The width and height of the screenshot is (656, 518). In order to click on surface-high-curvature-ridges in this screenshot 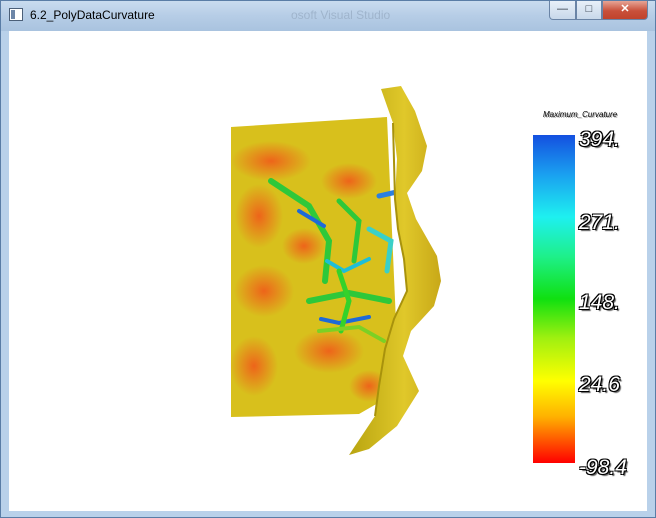, I will do `click(336, 260)`.